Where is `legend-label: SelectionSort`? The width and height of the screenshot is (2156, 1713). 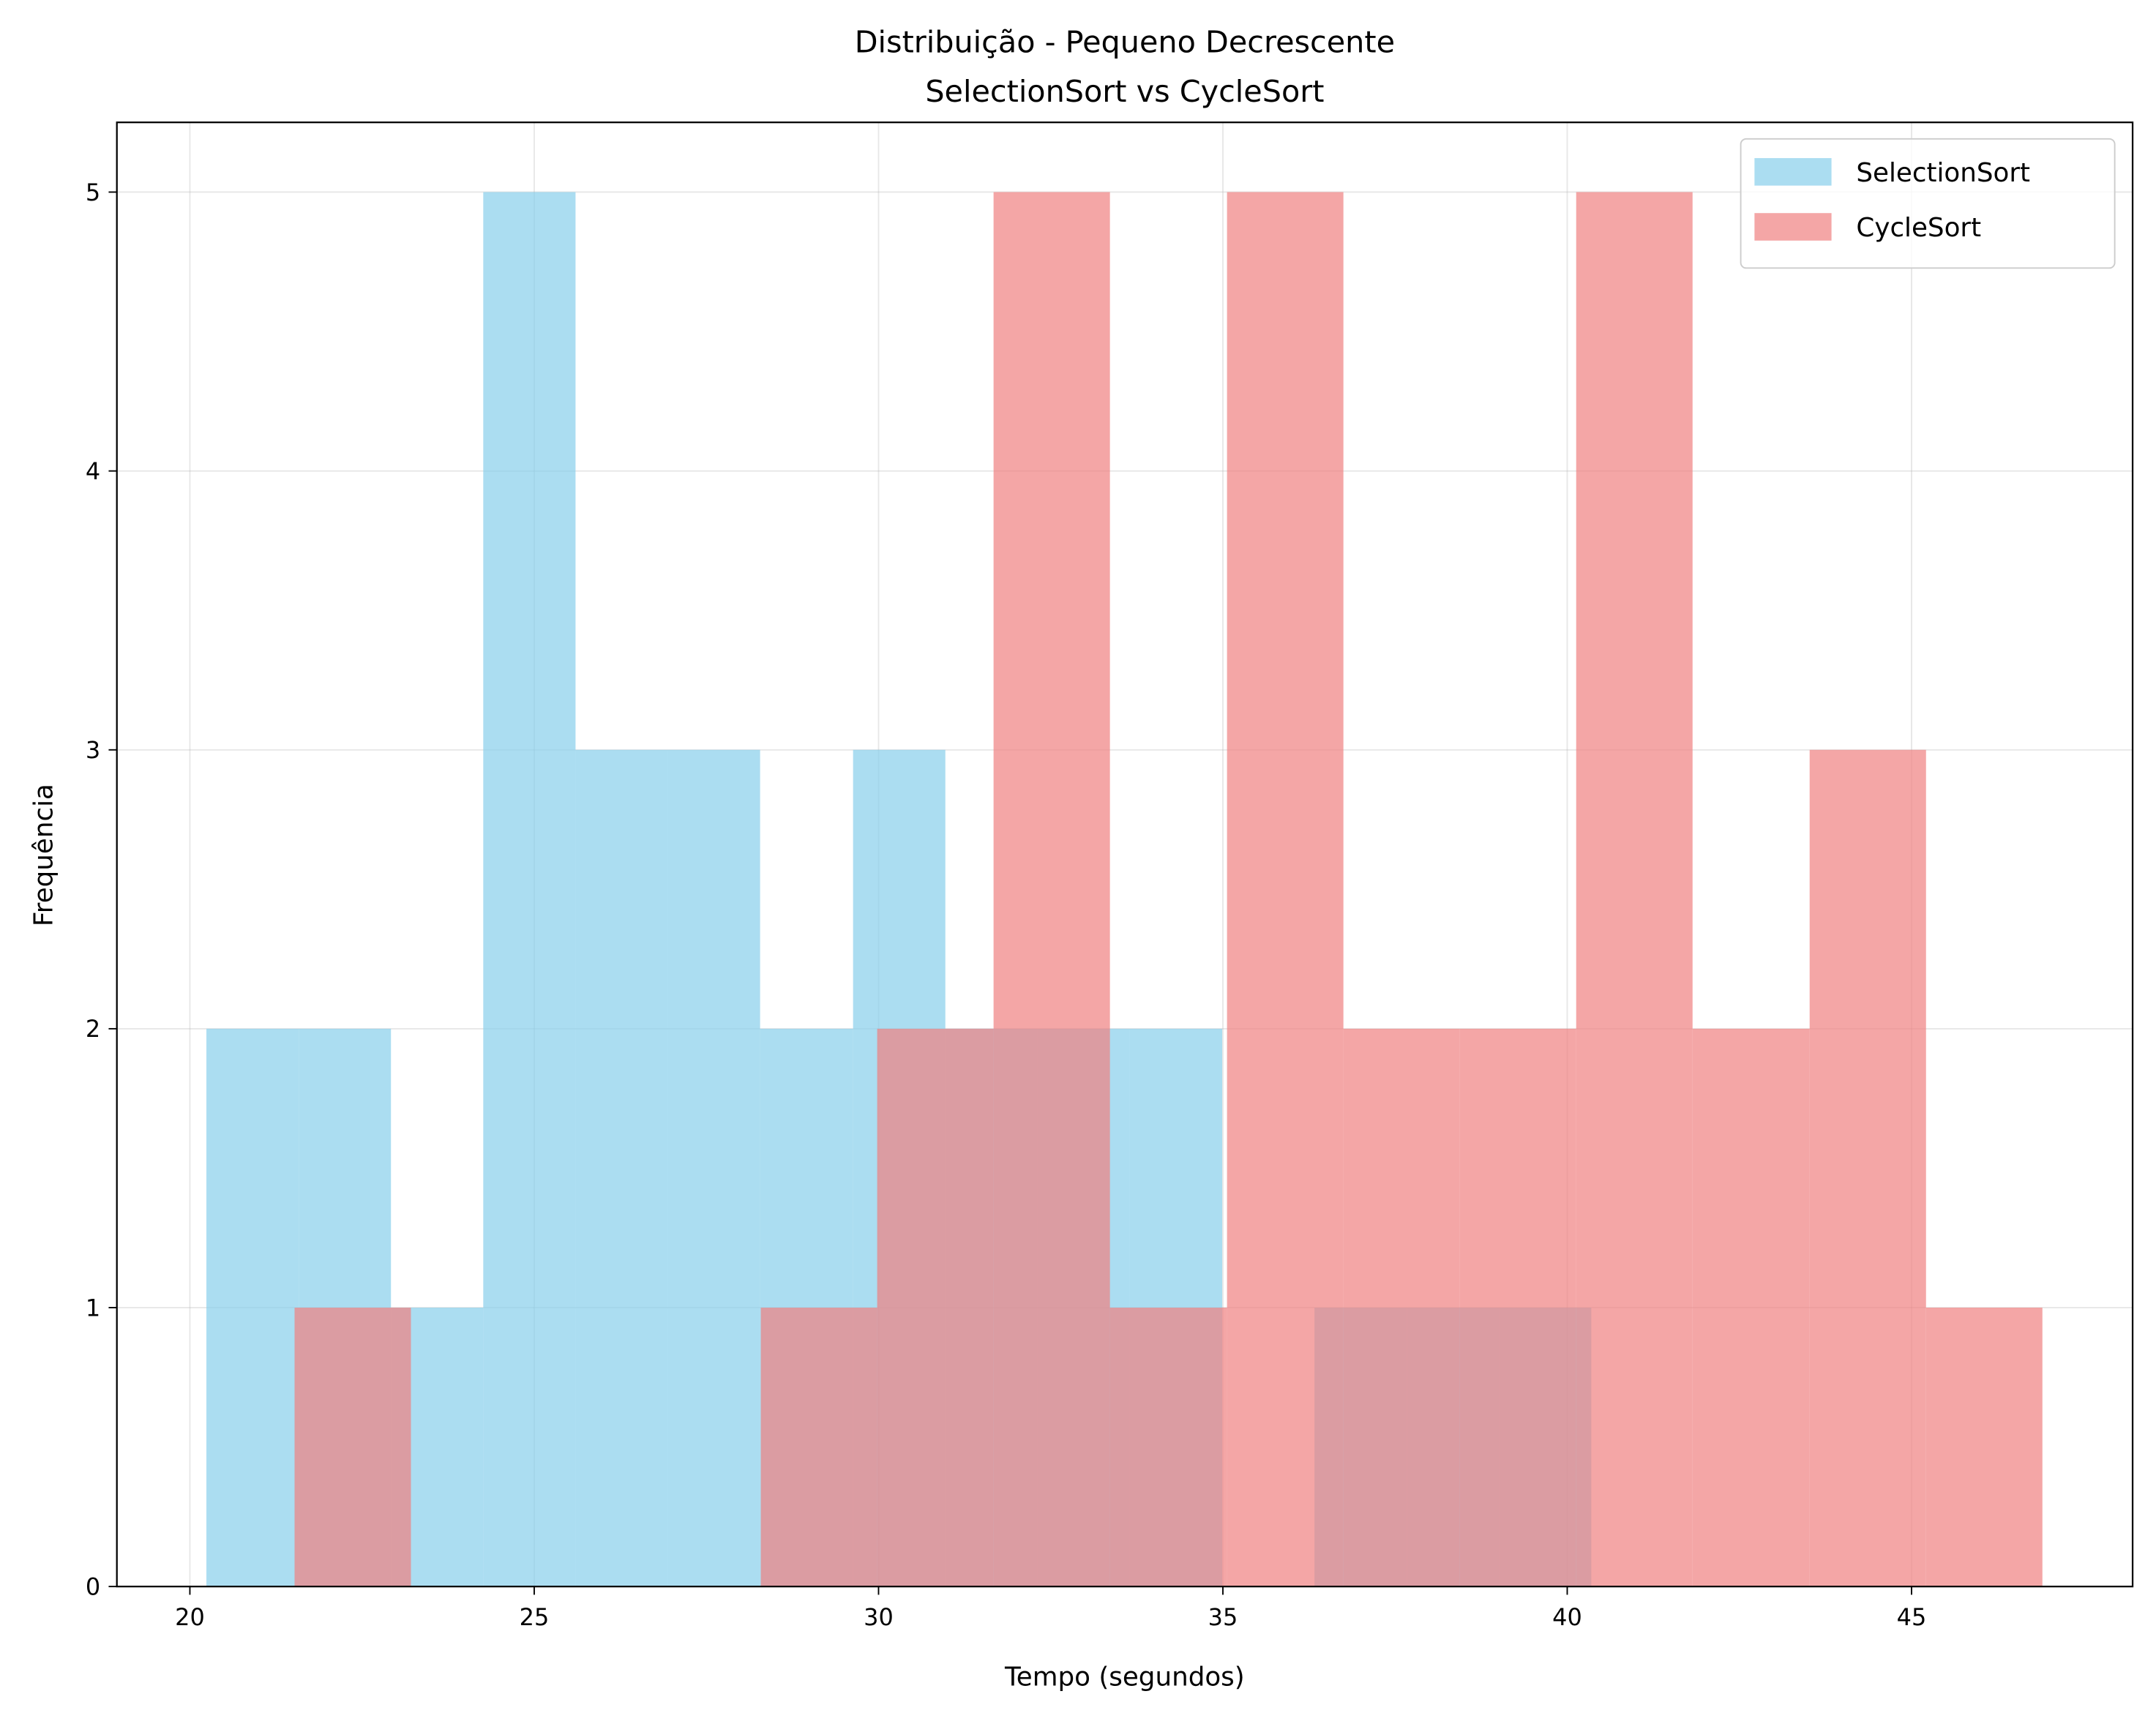
legend-label: SelectionSort is located at coordinates (1943, 173).